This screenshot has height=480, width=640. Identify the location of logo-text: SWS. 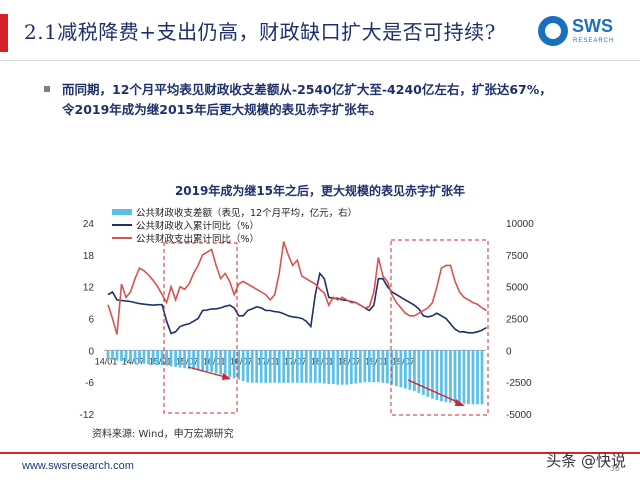
(593, 26).